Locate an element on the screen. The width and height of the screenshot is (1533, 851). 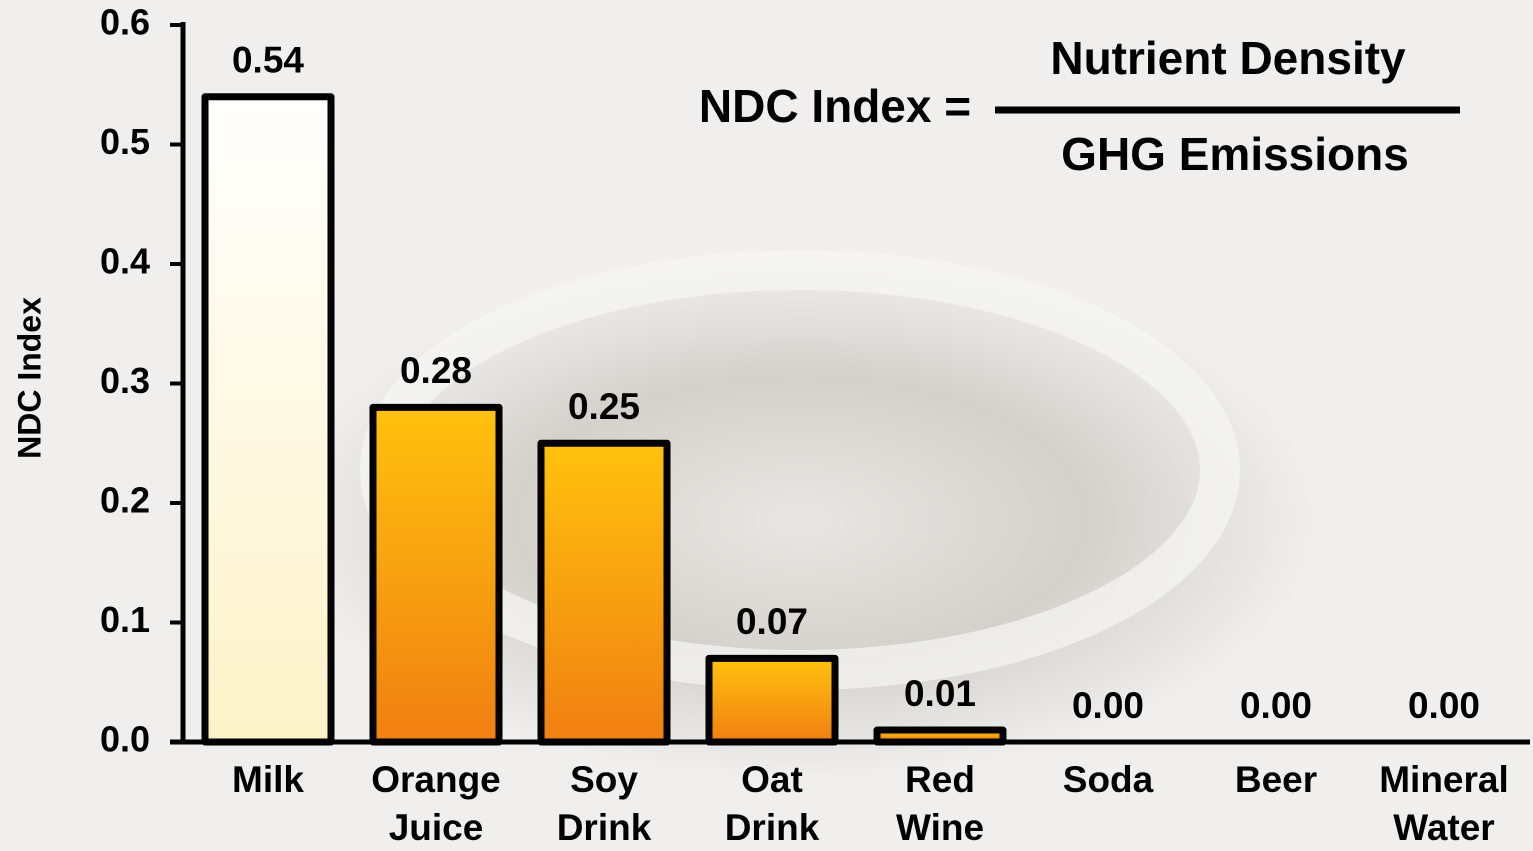
x-tick-label: Mineral Water is located at coordinates (1444, 803).